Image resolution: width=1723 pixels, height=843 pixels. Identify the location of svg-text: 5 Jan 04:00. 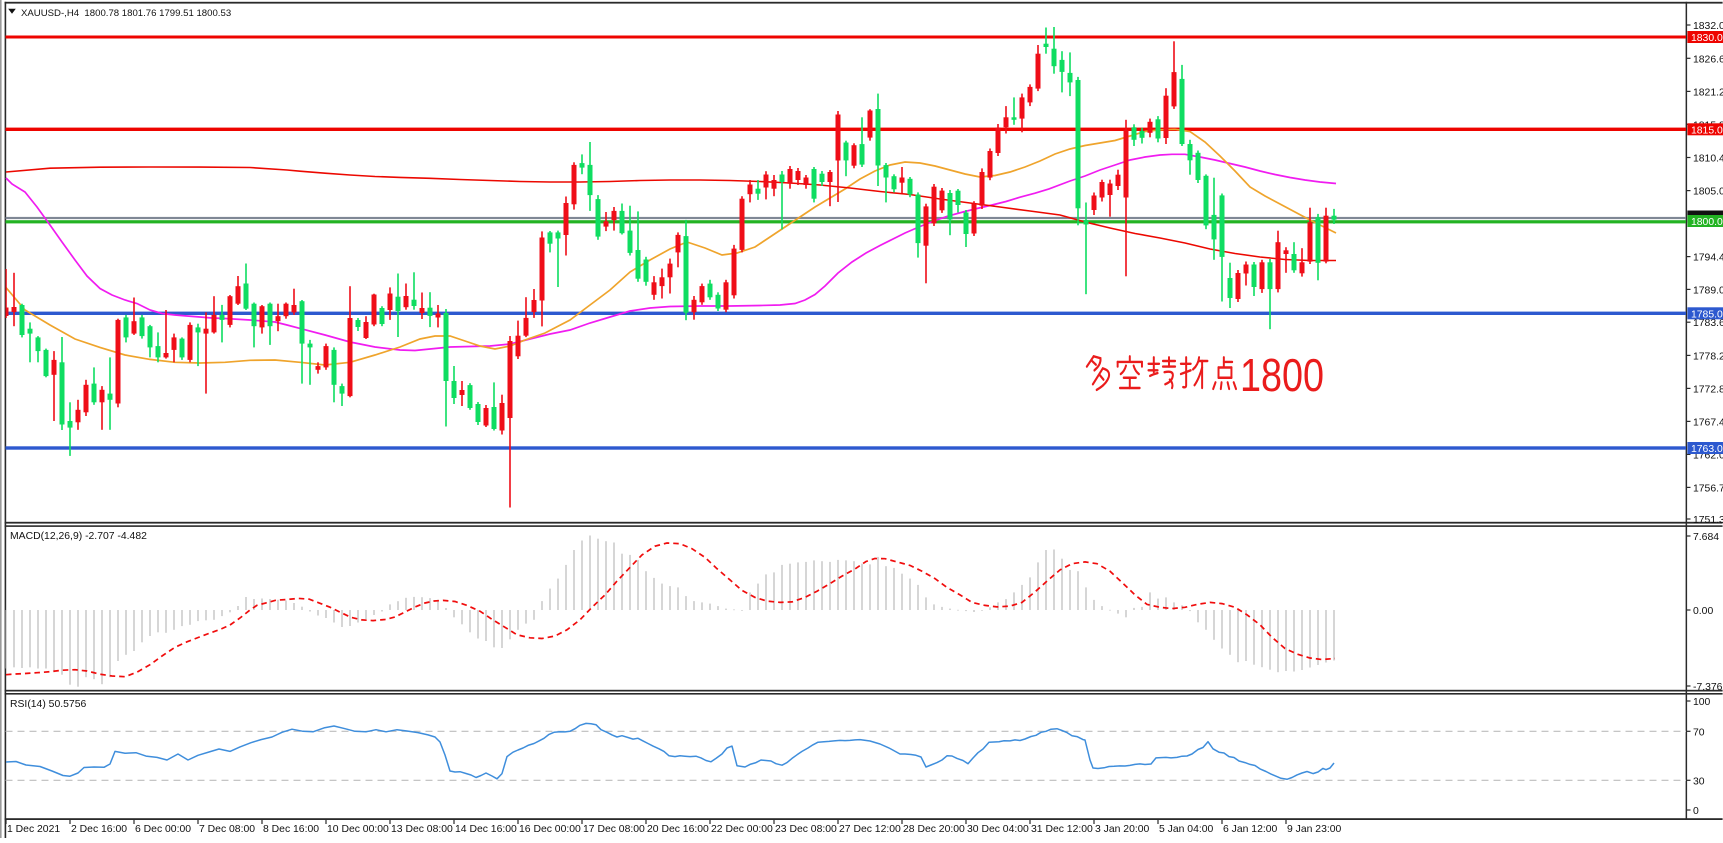
(1186, 829).